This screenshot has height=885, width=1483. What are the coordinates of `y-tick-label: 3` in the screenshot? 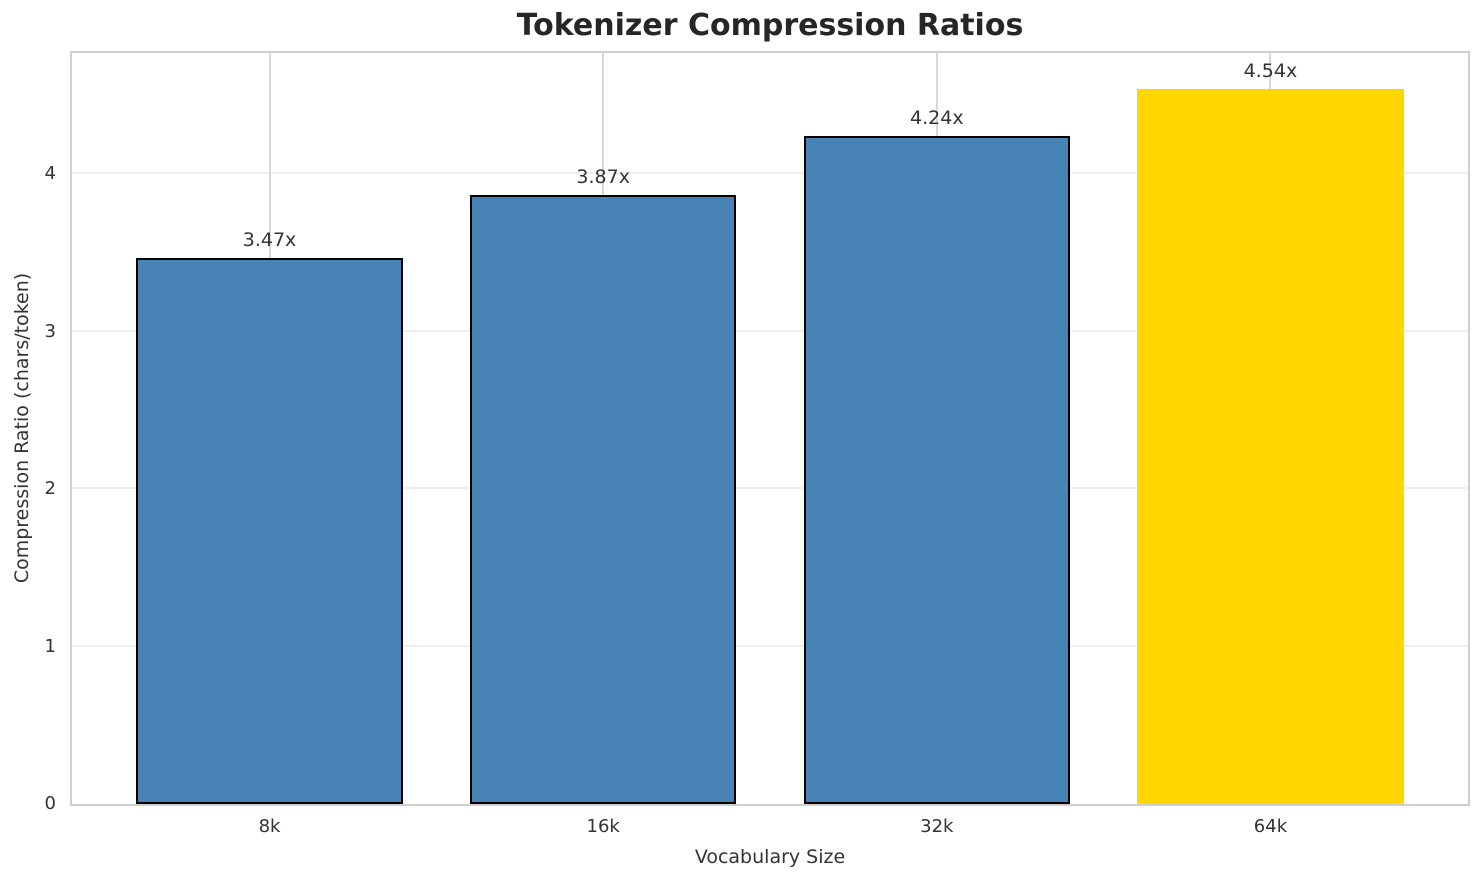 It's located at (50, 331).